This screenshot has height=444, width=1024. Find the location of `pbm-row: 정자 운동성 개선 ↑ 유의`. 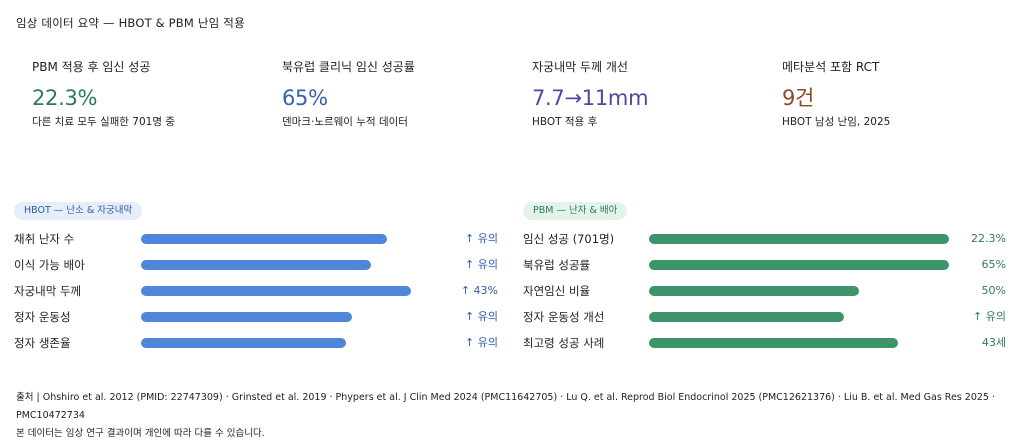

pbm-row: 정자 운동성 개선 ↑ 유의 is located at coordinates (764, 317).